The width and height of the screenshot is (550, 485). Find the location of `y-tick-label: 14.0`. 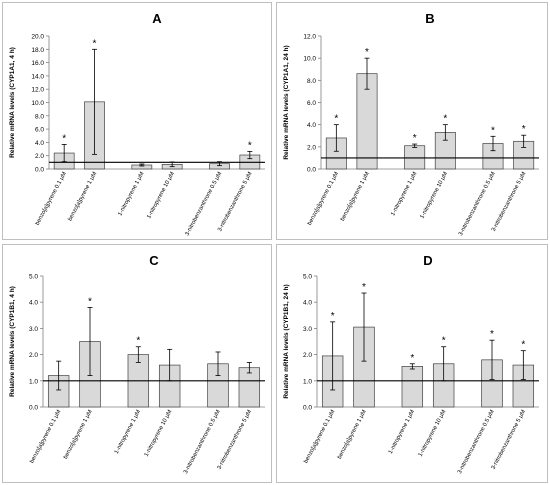

y-tick-label: 14.0 is located at coordinates (37, 76).